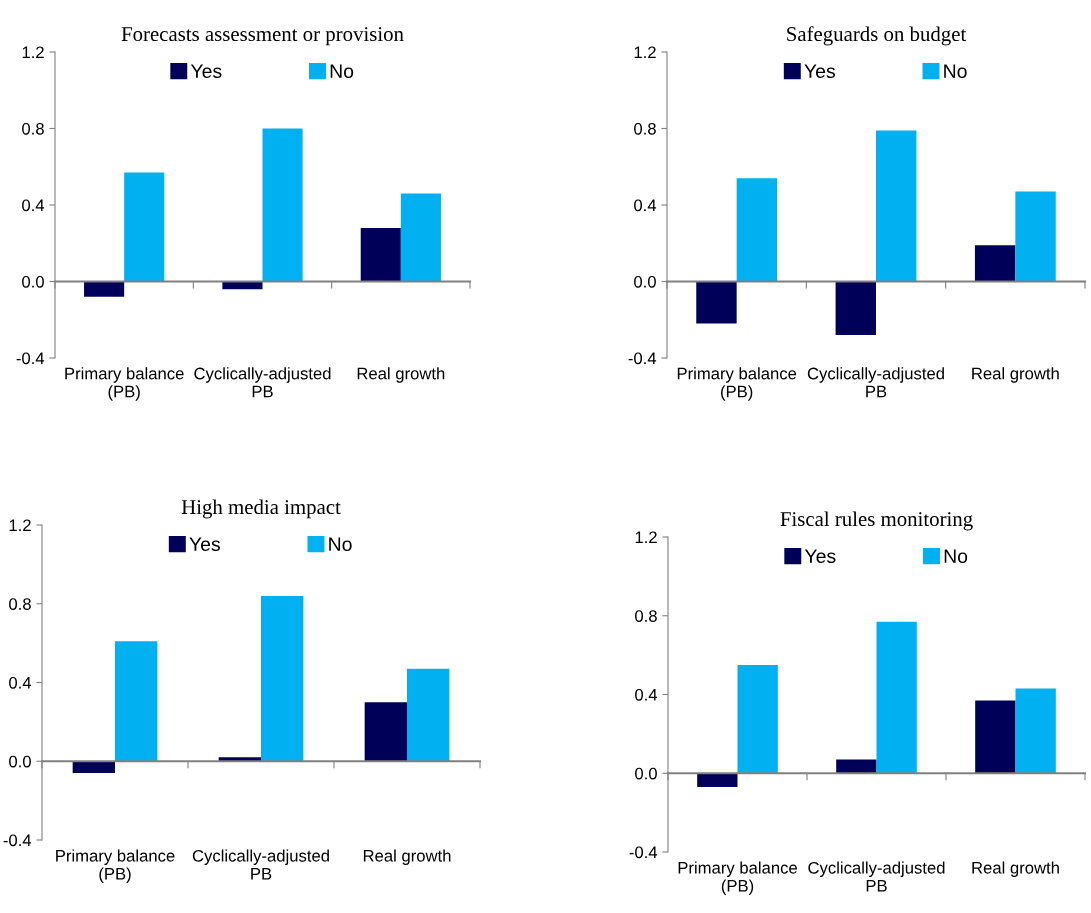 This screenshot has height=913, width=1091. I want to click on chart-title: High media impact, so click(261, 509).